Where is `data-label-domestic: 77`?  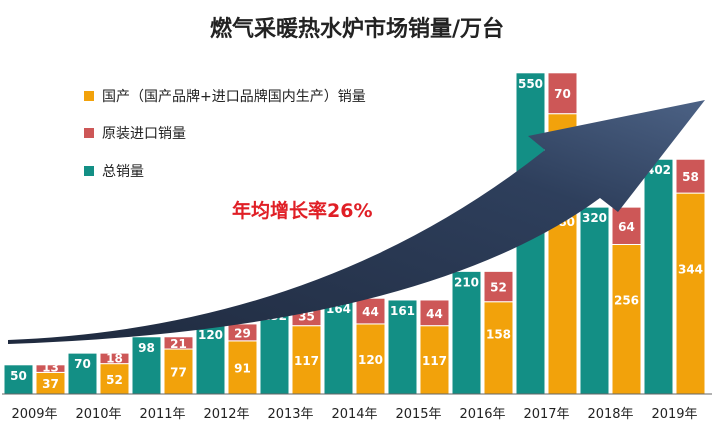 data-label-domestic: 77 is located at coordinates (178, 373).